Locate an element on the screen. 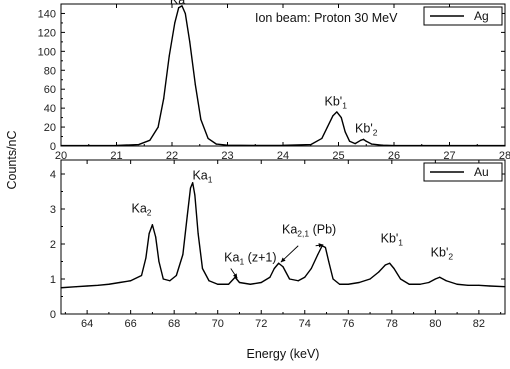  y-tick-label: 3 is located at coordinates (53, 210).